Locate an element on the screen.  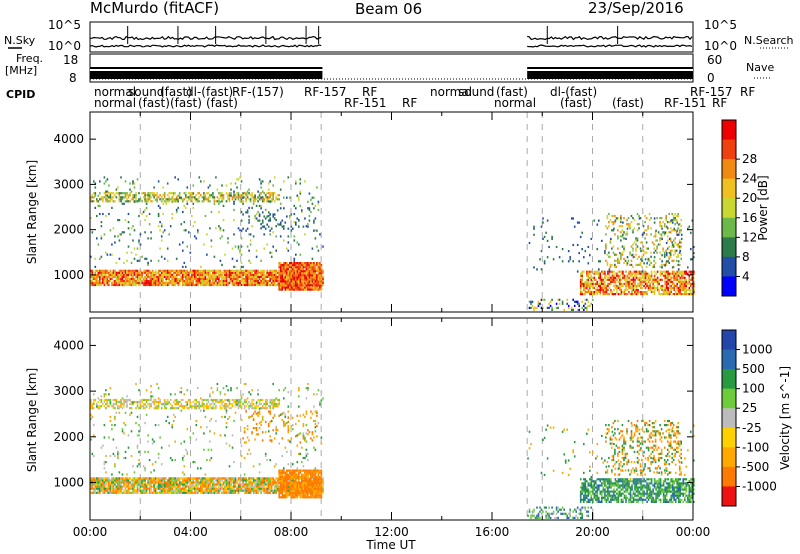
cpid-row1-label: dl-(fast) is located at coordinates (573, 92).